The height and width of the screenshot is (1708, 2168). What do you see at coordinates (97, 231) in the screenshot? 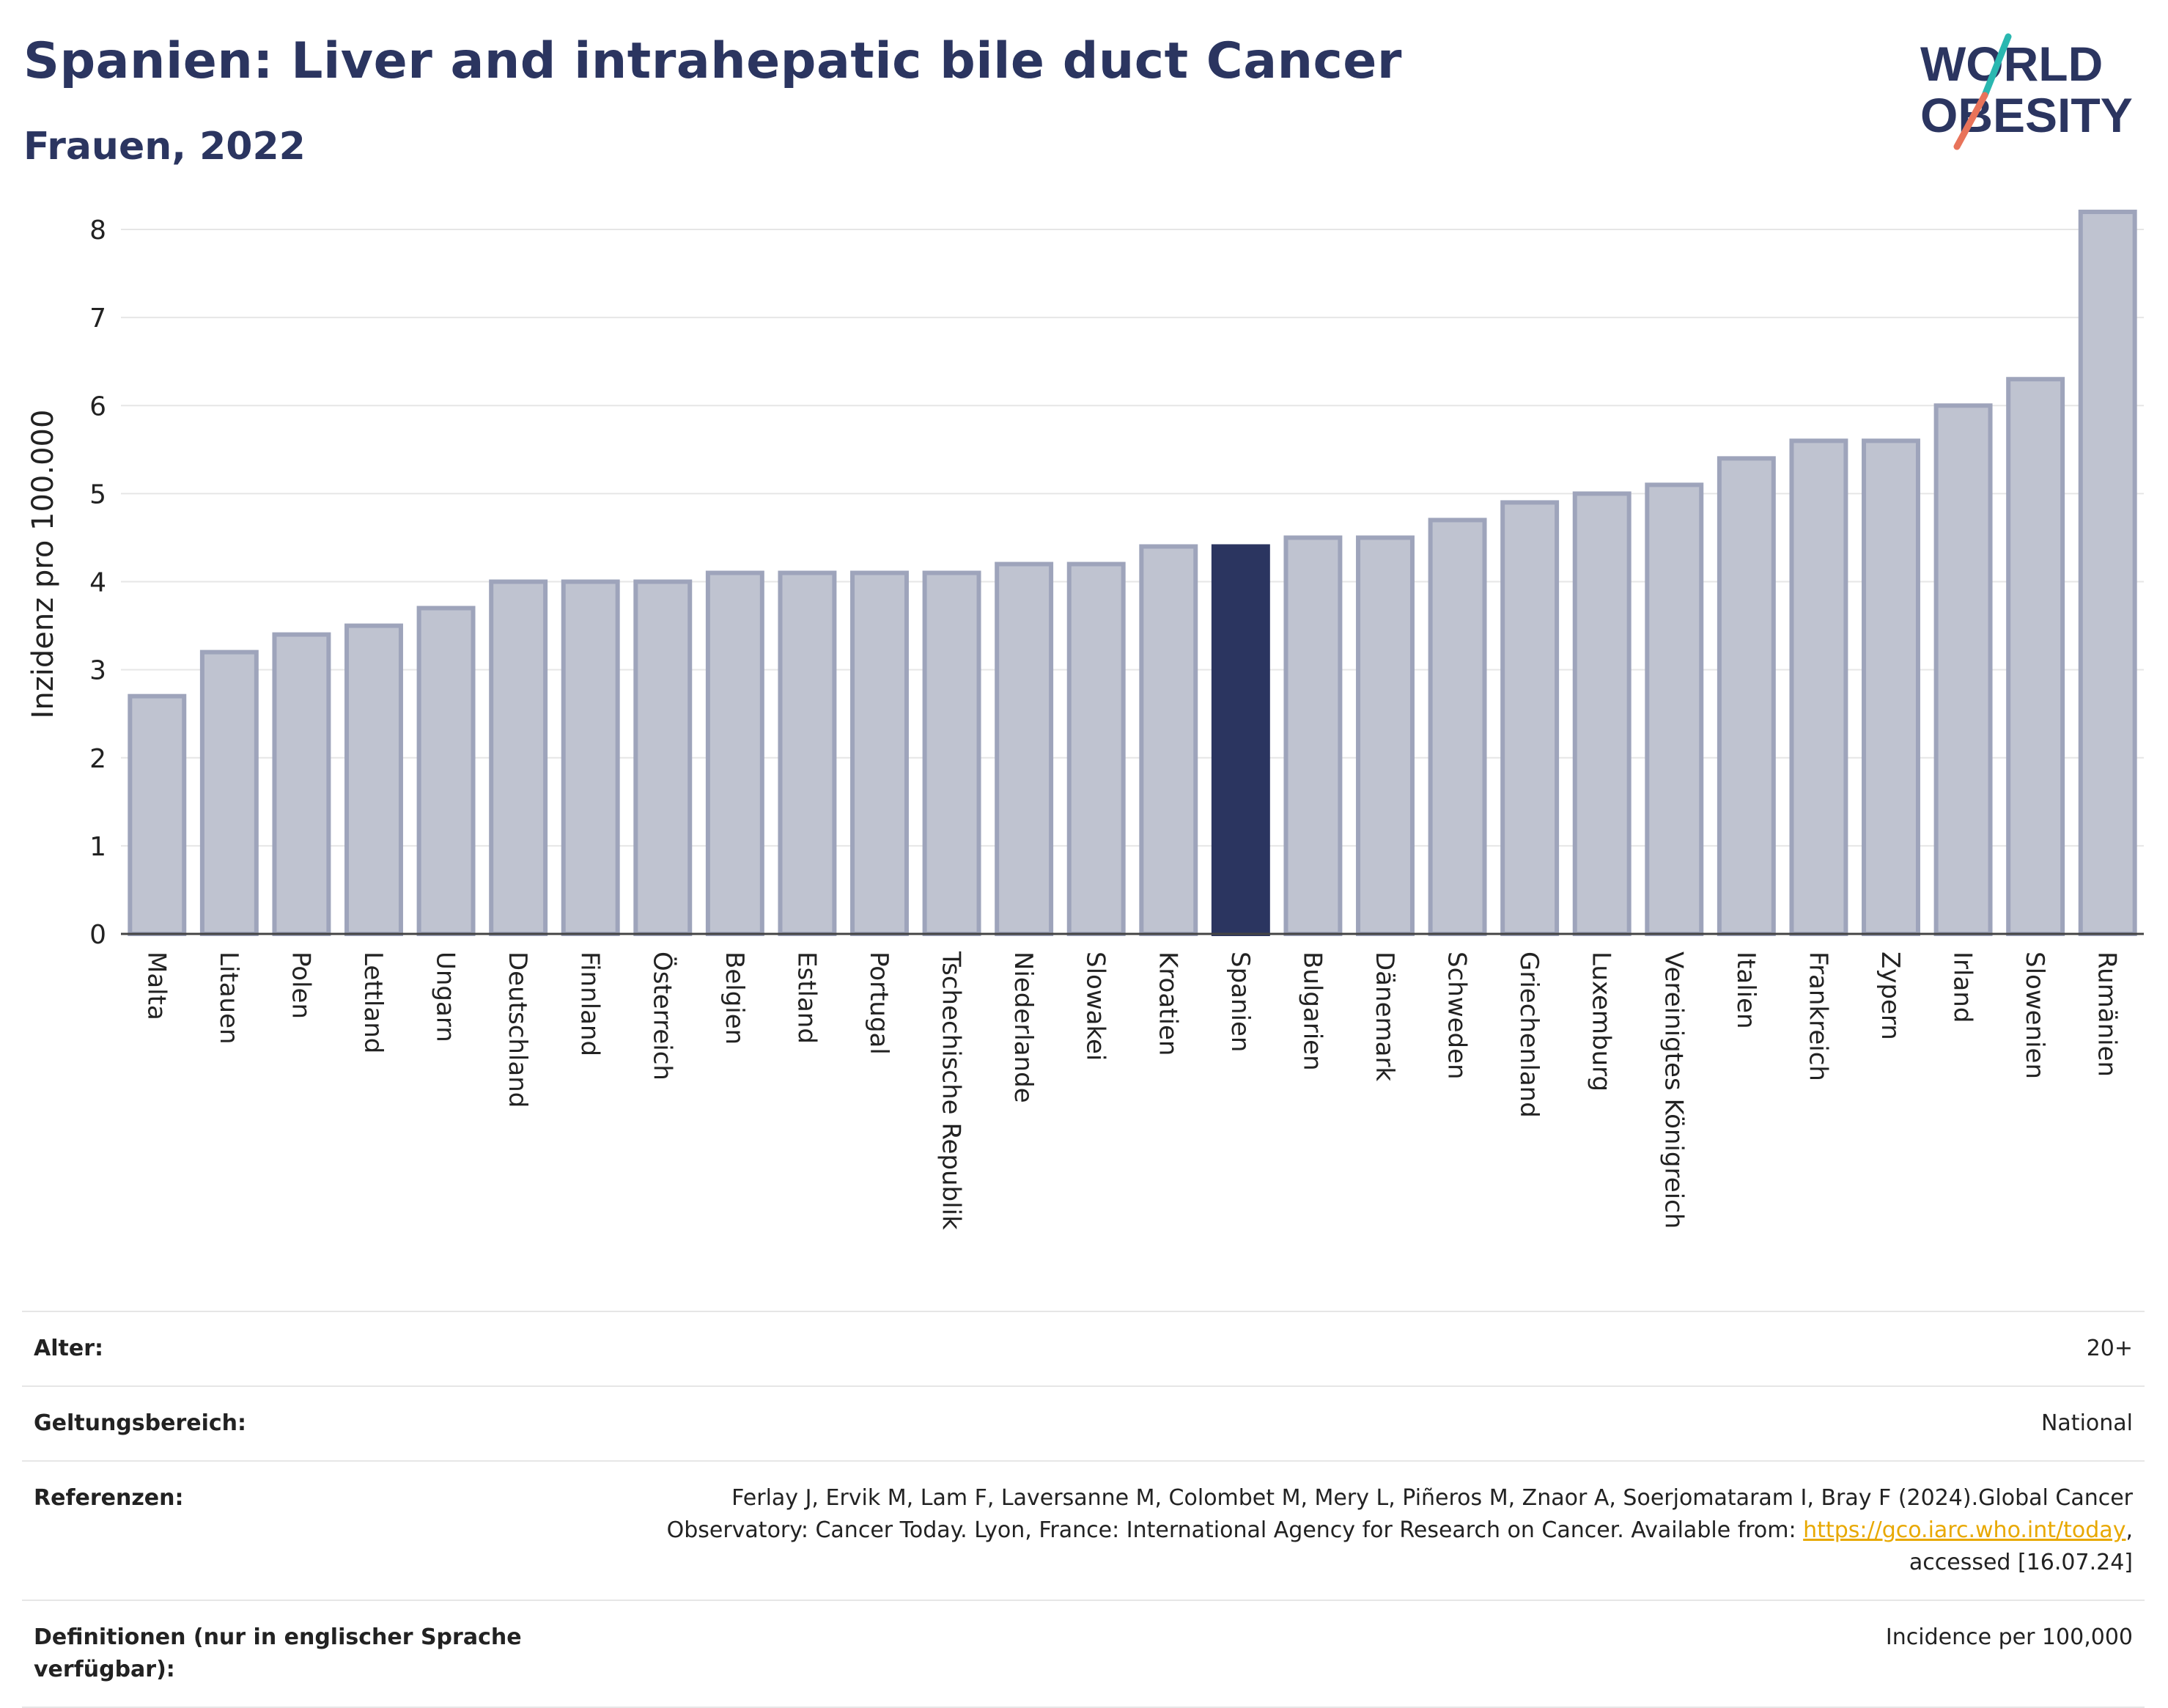
I see `y-tick-label: 8` at bounding box center [97, 231].